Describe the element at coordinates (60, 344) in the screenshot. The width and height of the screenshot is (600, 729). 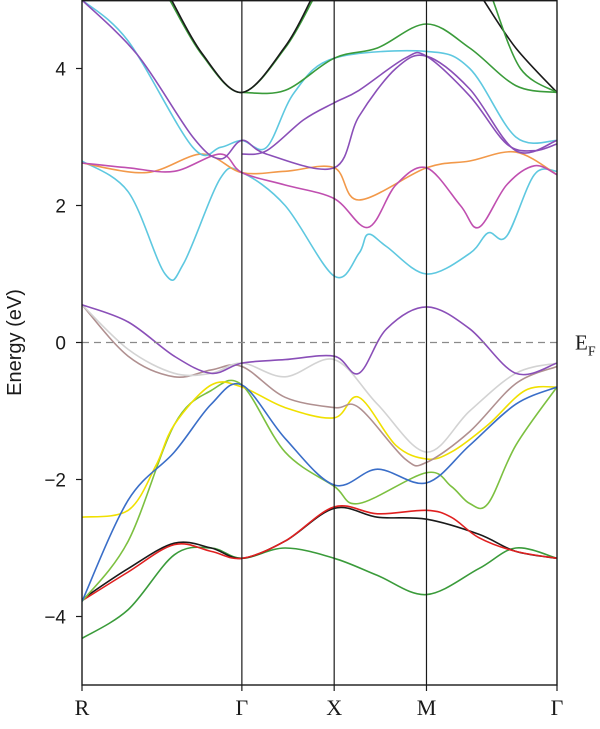
I see `y-tick-label: 0` at that location.